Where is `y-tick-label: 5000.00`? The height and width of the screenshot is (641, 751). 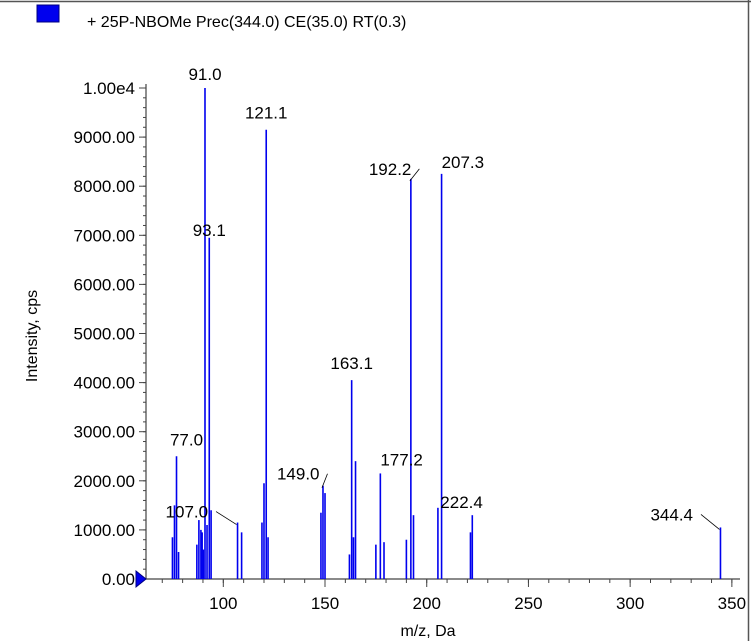 y-tick-label: 5000.00 is located at coordinates (104, 334).